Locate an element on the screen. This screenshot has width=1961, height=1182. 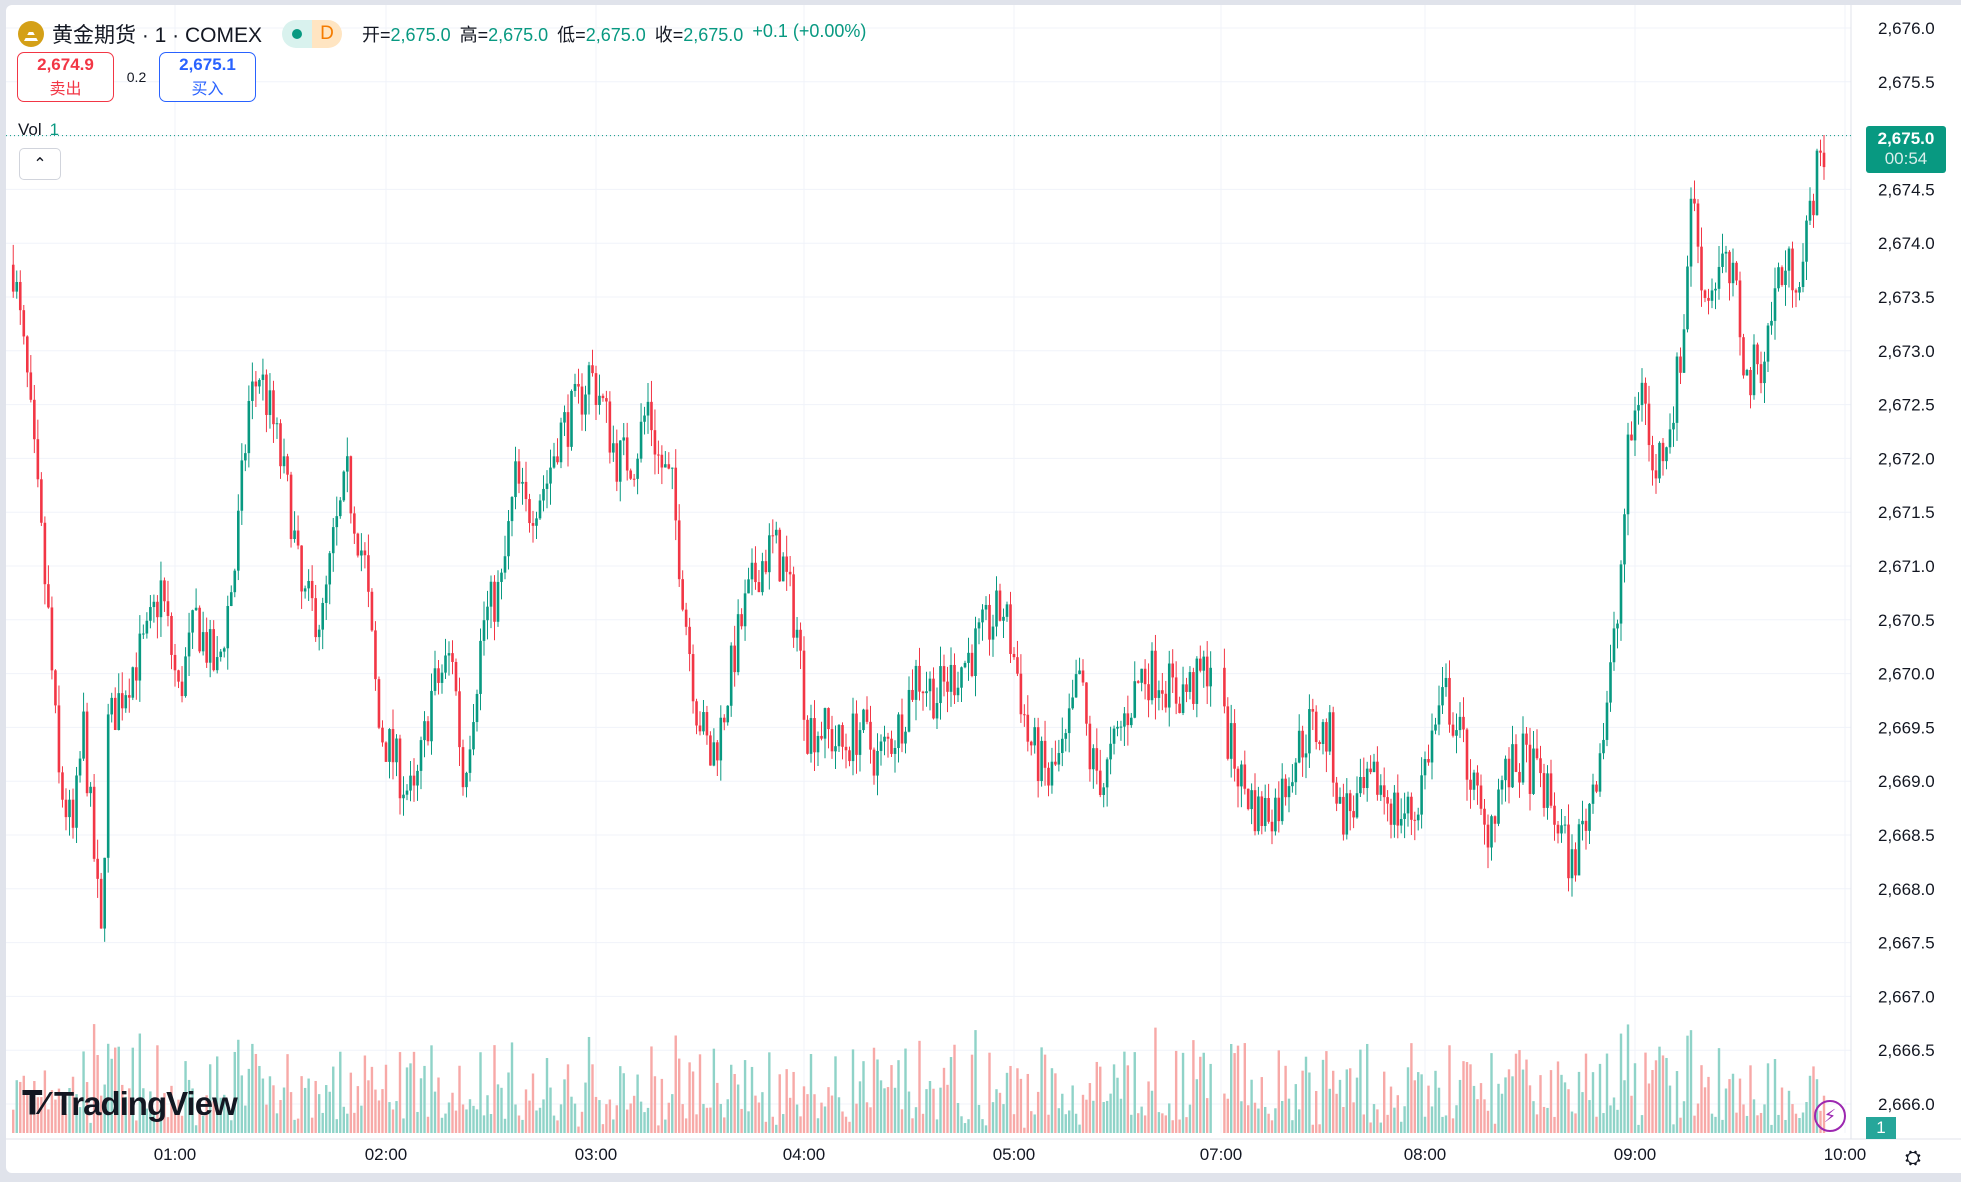
market-status-pill: D is located at coordinates (312, 34).